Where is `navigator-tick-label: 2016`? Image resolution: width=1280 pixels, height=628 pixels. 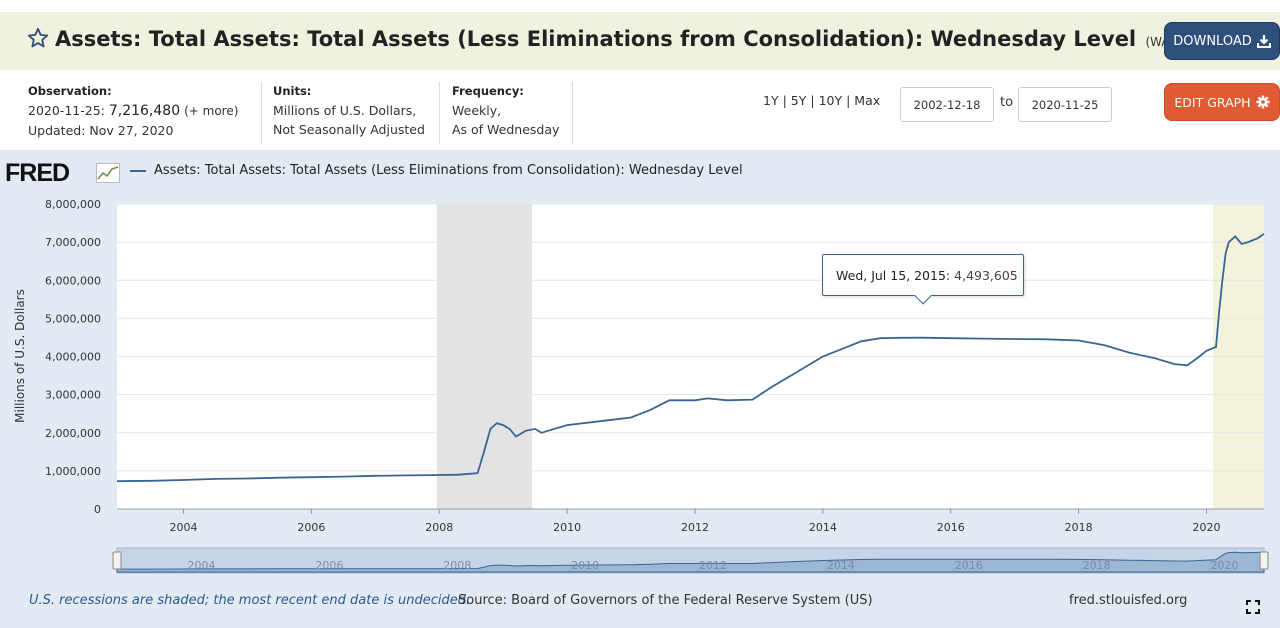
navigator-tick-label: 2016 is located at coordinates (969, 565).